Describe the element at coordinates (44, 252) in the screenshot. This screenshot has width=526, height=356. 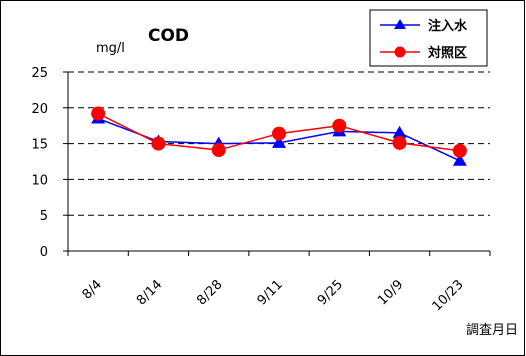
I see `y-tick-label: 0` at that location.